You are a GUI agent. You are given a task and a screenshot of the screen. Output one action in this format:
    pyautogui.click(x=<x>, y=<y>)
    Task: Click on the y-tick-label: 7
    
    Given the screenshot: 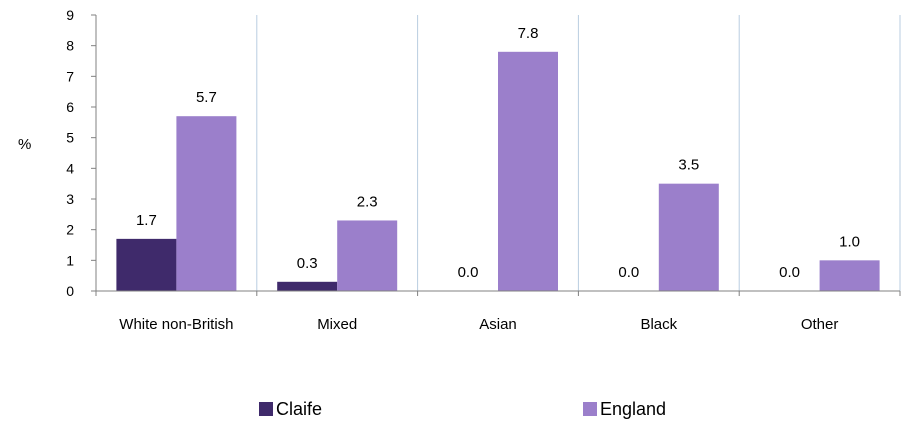 What is the action you would take?
    pyautogui.click(x=70, y=76)
    